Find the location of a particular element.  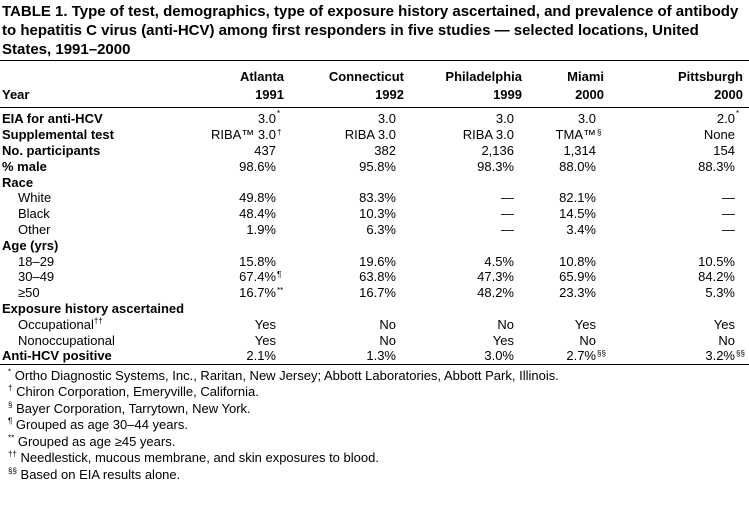

cell-text: None is located at coordinates (719, 135).